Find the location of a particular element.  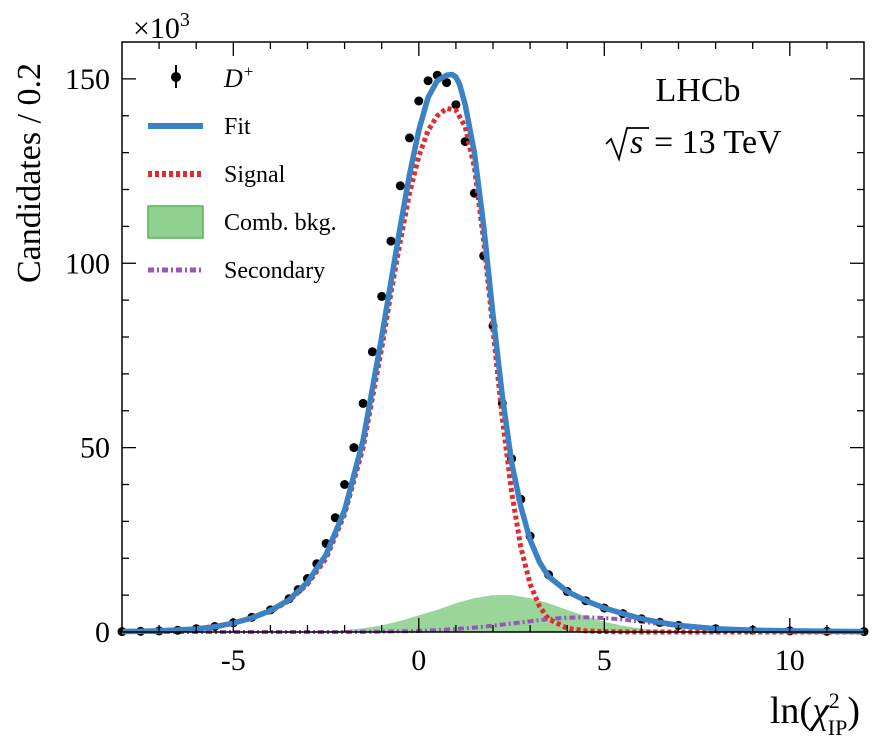

y-tick-label: 100 is located at coordinates (87, 263).